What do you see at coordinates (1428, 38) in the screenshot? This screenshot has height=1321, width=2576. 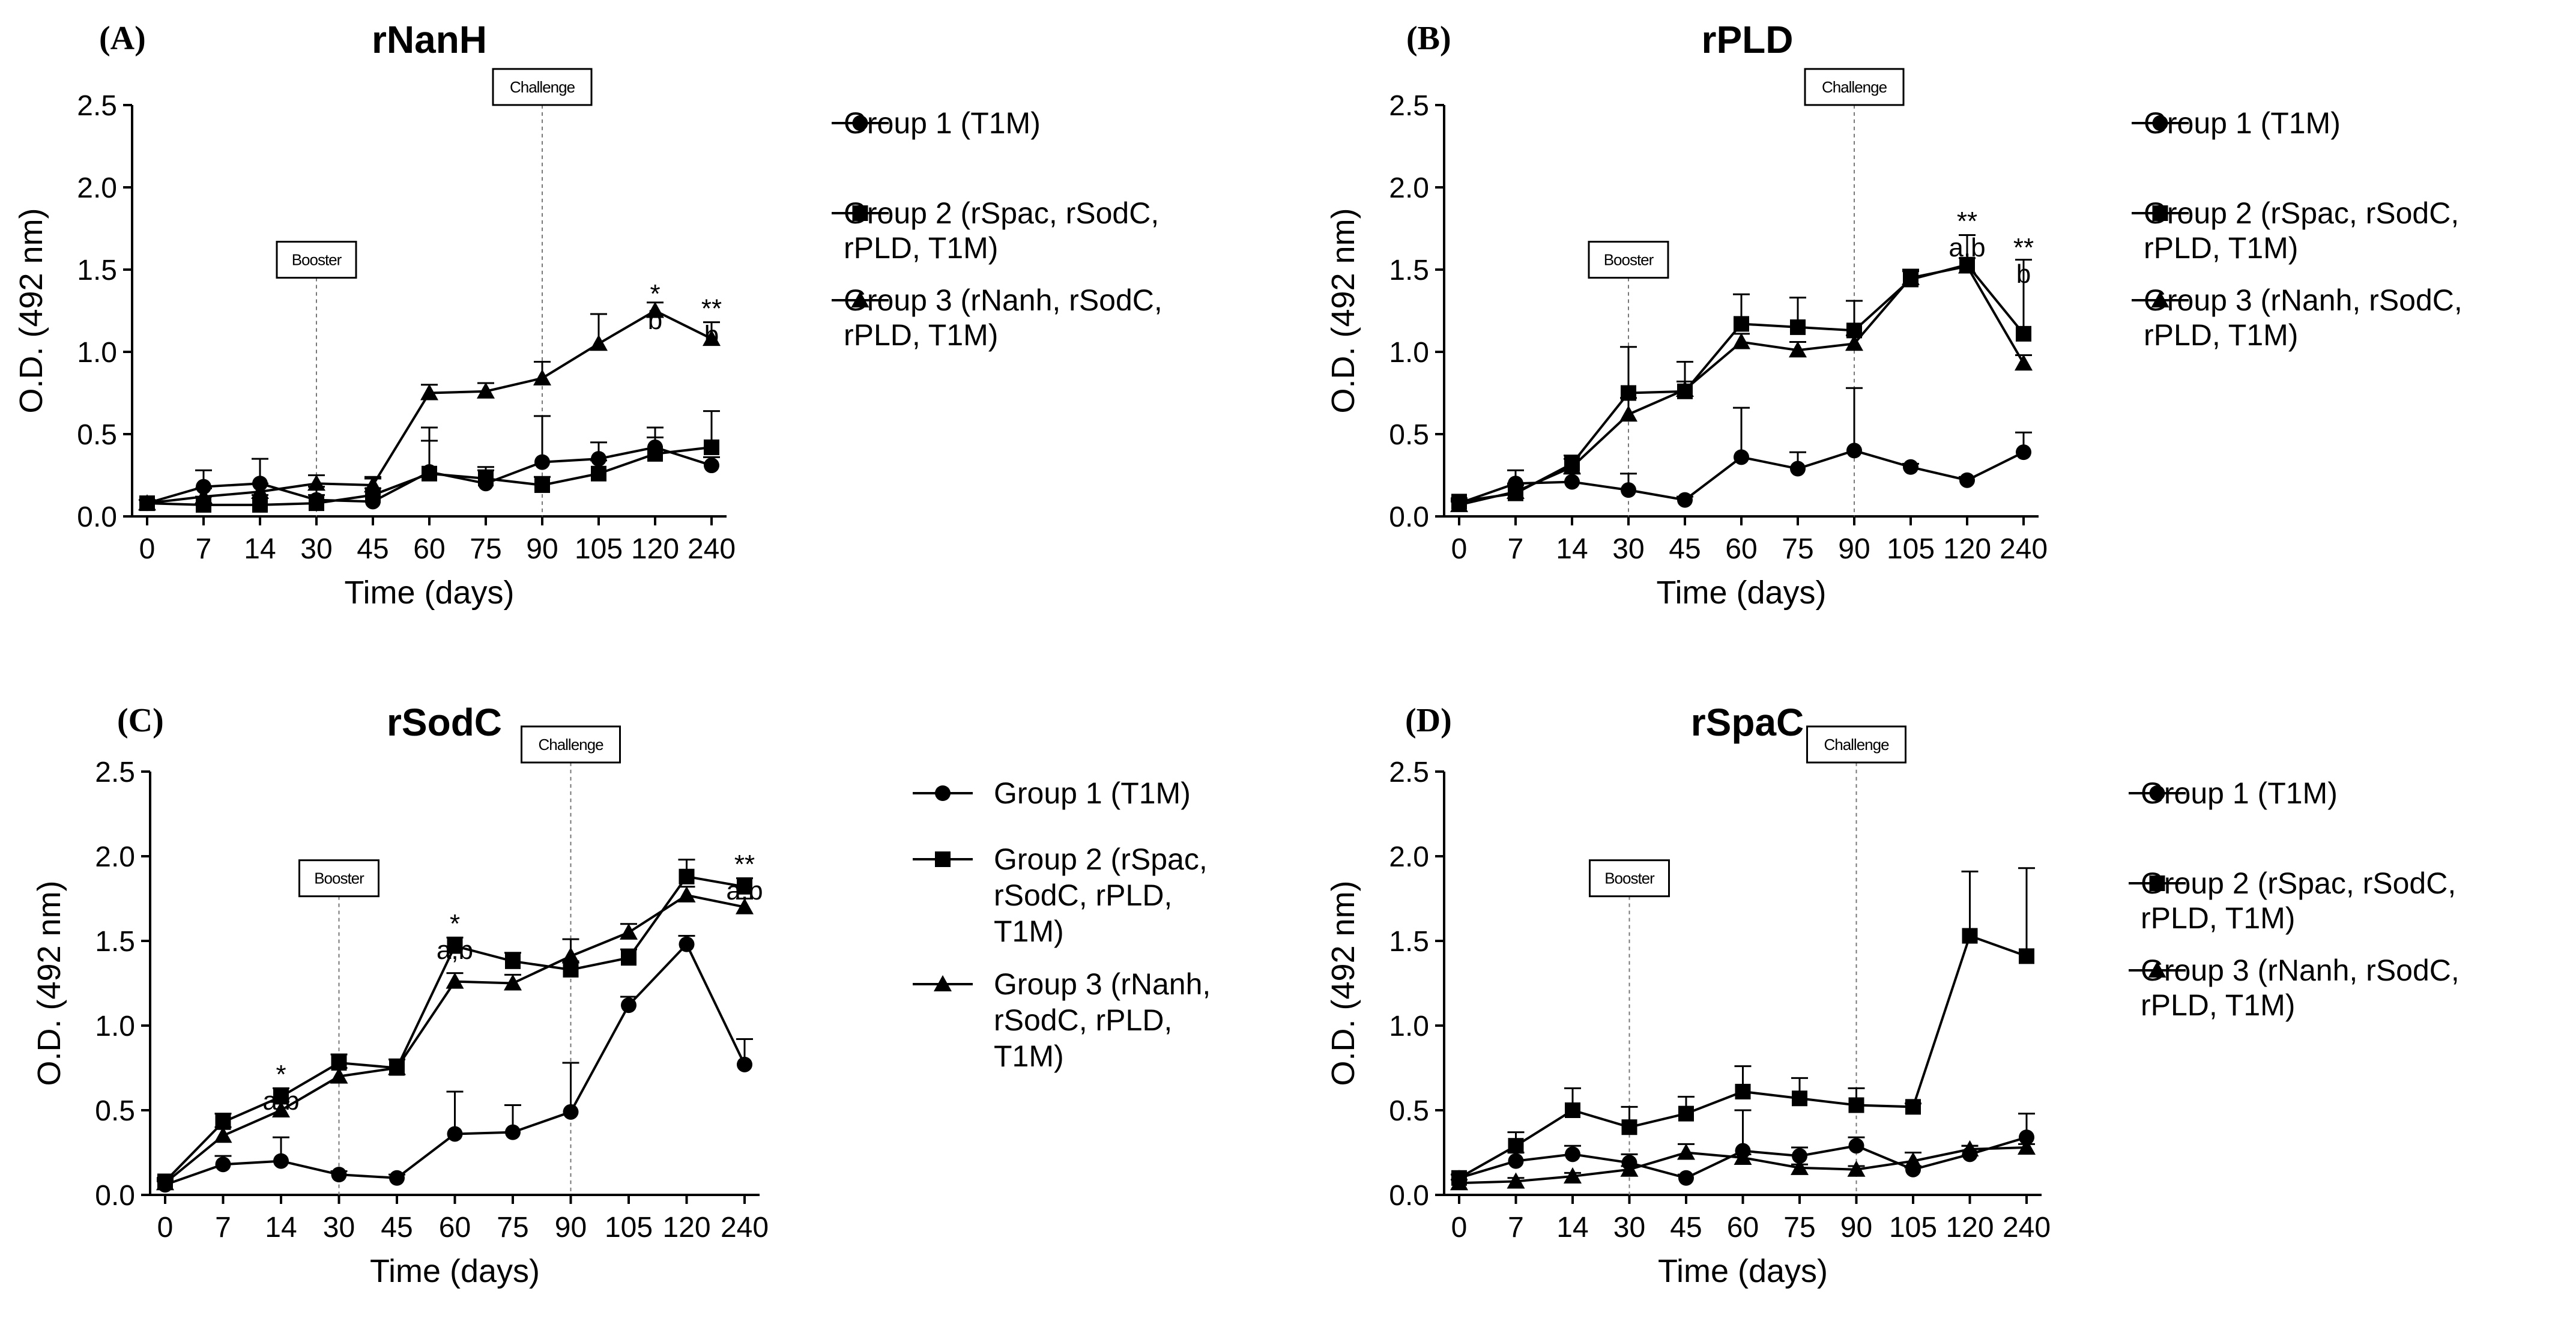 I see `panel-label: (B)` at bounding box center [1428, 38].